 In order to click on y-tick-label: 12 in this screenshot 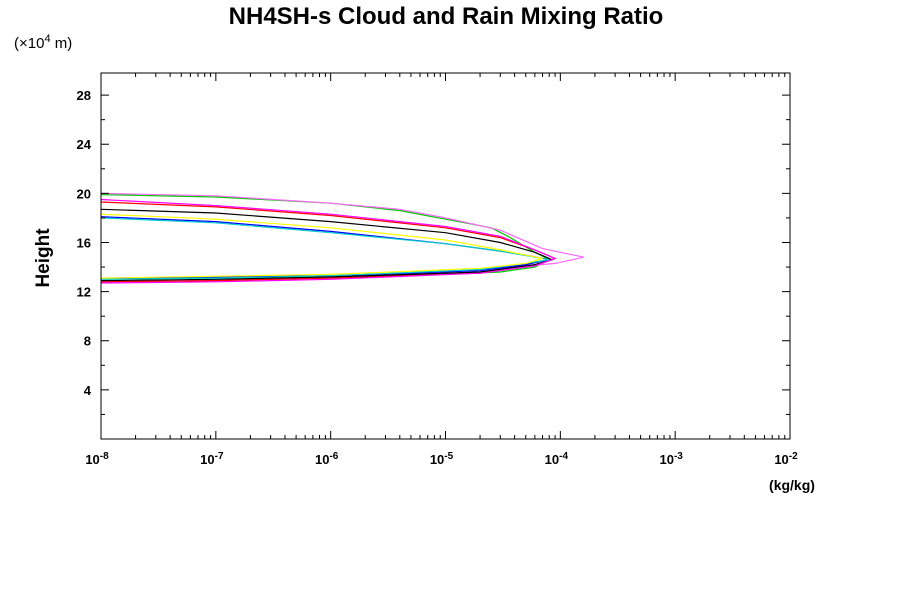, I will do `click(84, 292)`.